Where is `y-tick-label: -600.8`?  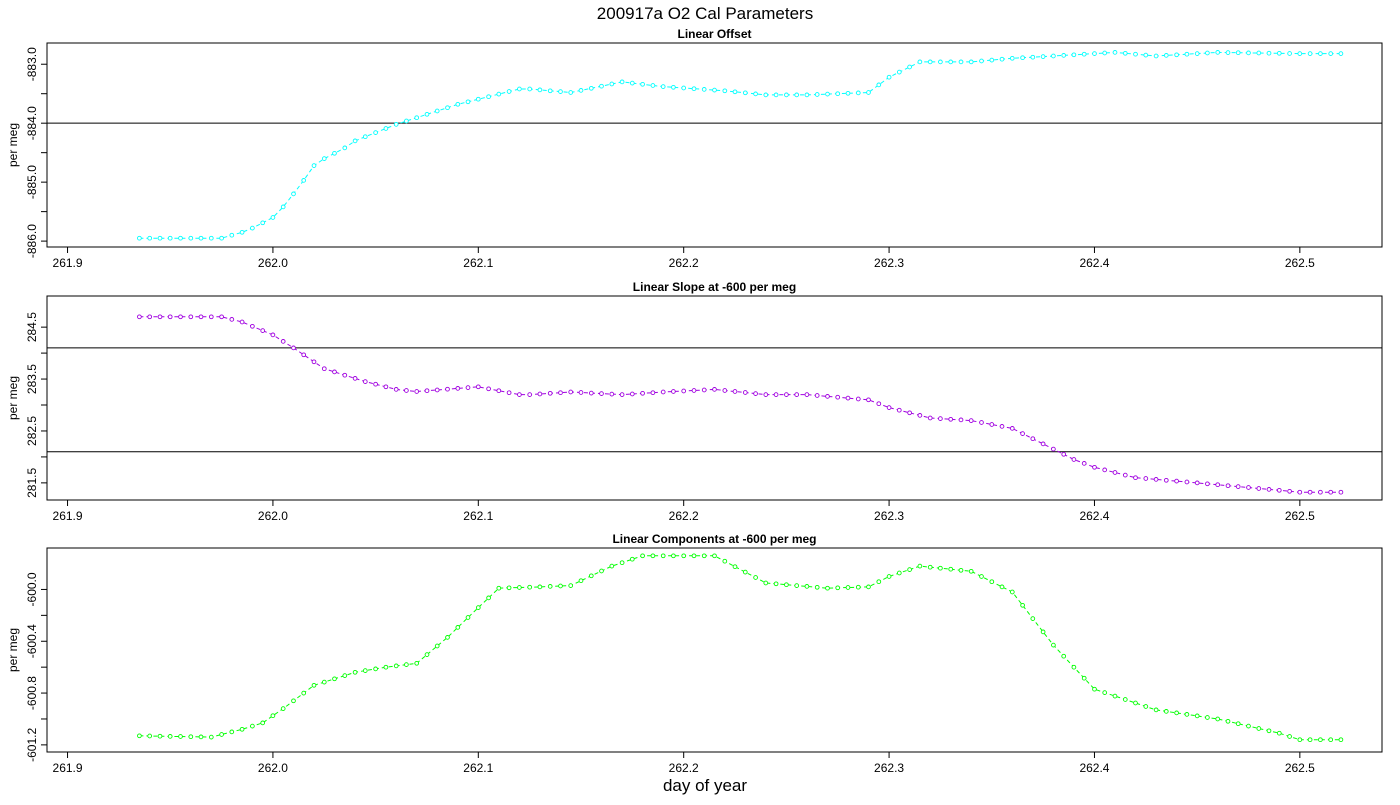
y-tick-label: -600.8 is located at coordinates (32, 693).